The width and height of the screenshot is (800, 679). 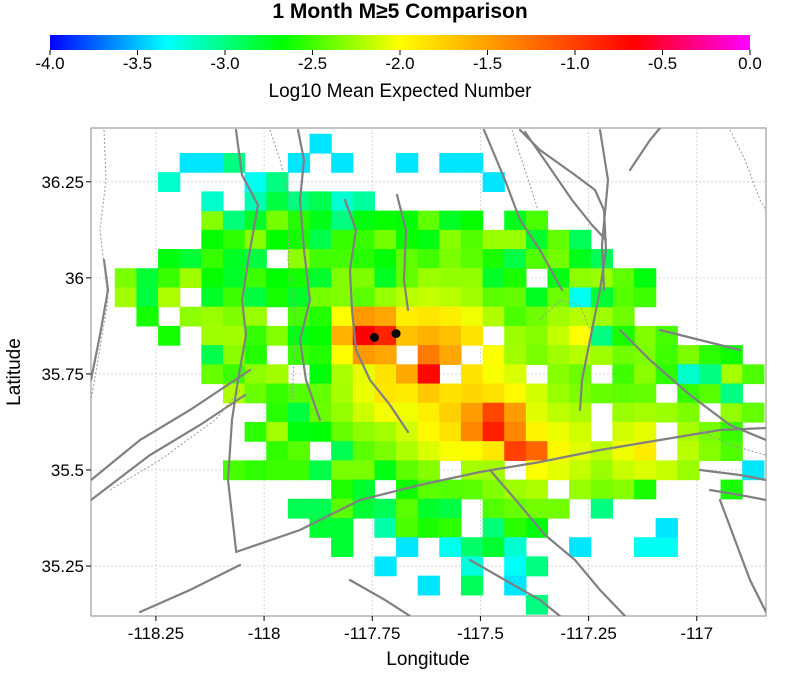 What do you see at coordinates (49, 63) in the screenshot?
I see `colorbar-tick-label: -4.0` at bounding box center [49, 63].